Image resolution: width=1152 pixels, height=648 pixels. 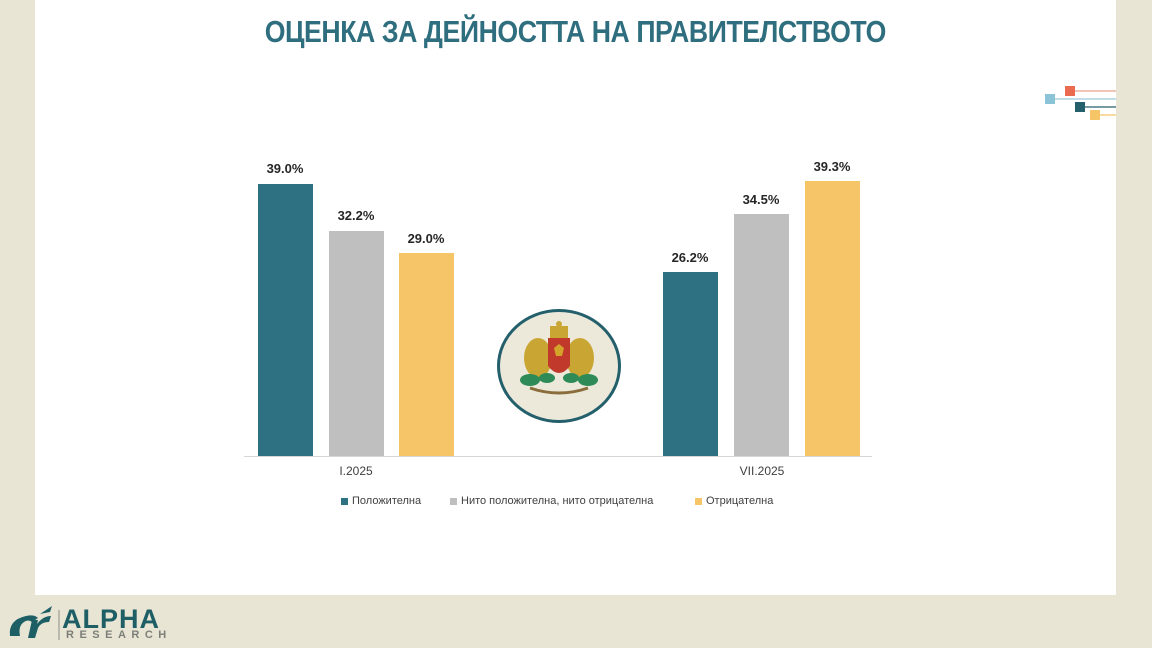 What do you see at coordinates (832, 166) in the screenshot?
I see `label-vii2025-negative: 39.3%` at bounding box center [832, 166].